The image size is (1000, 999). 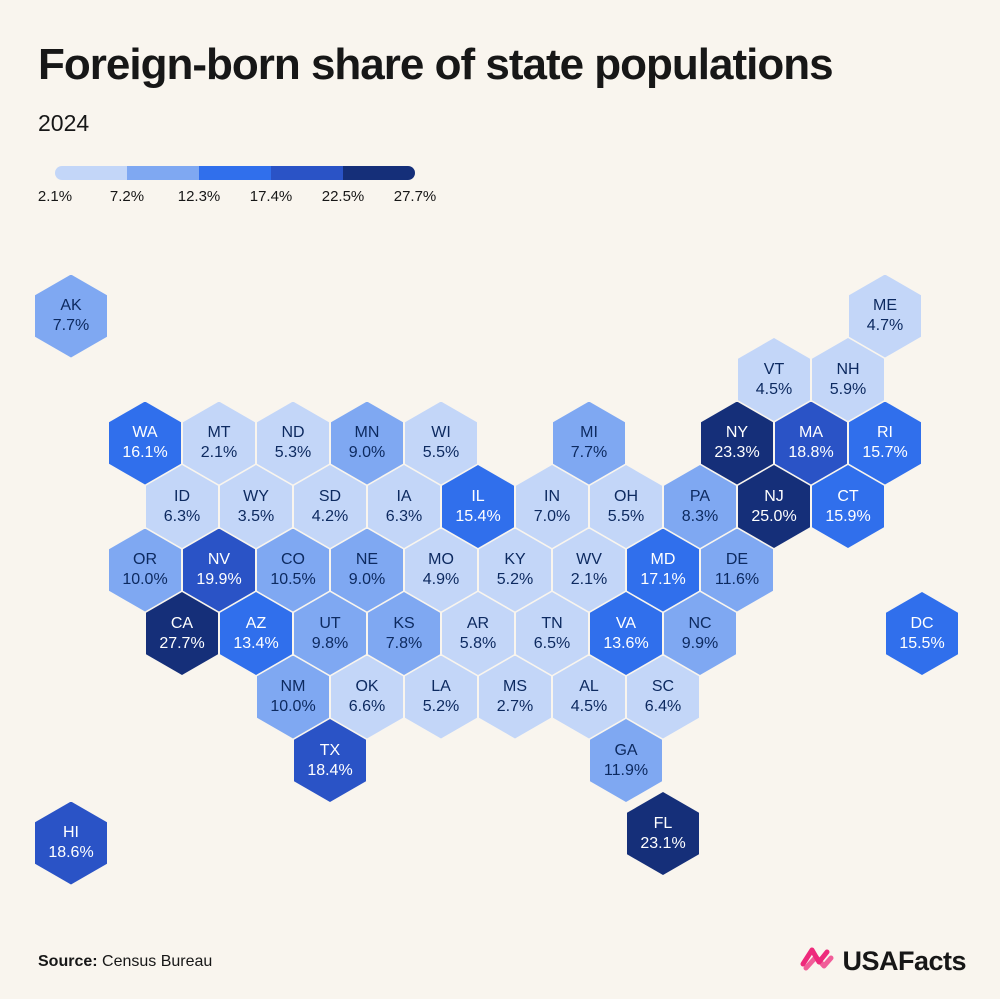 I want to click on state-abbr: NH, so click(x=848, y=369).